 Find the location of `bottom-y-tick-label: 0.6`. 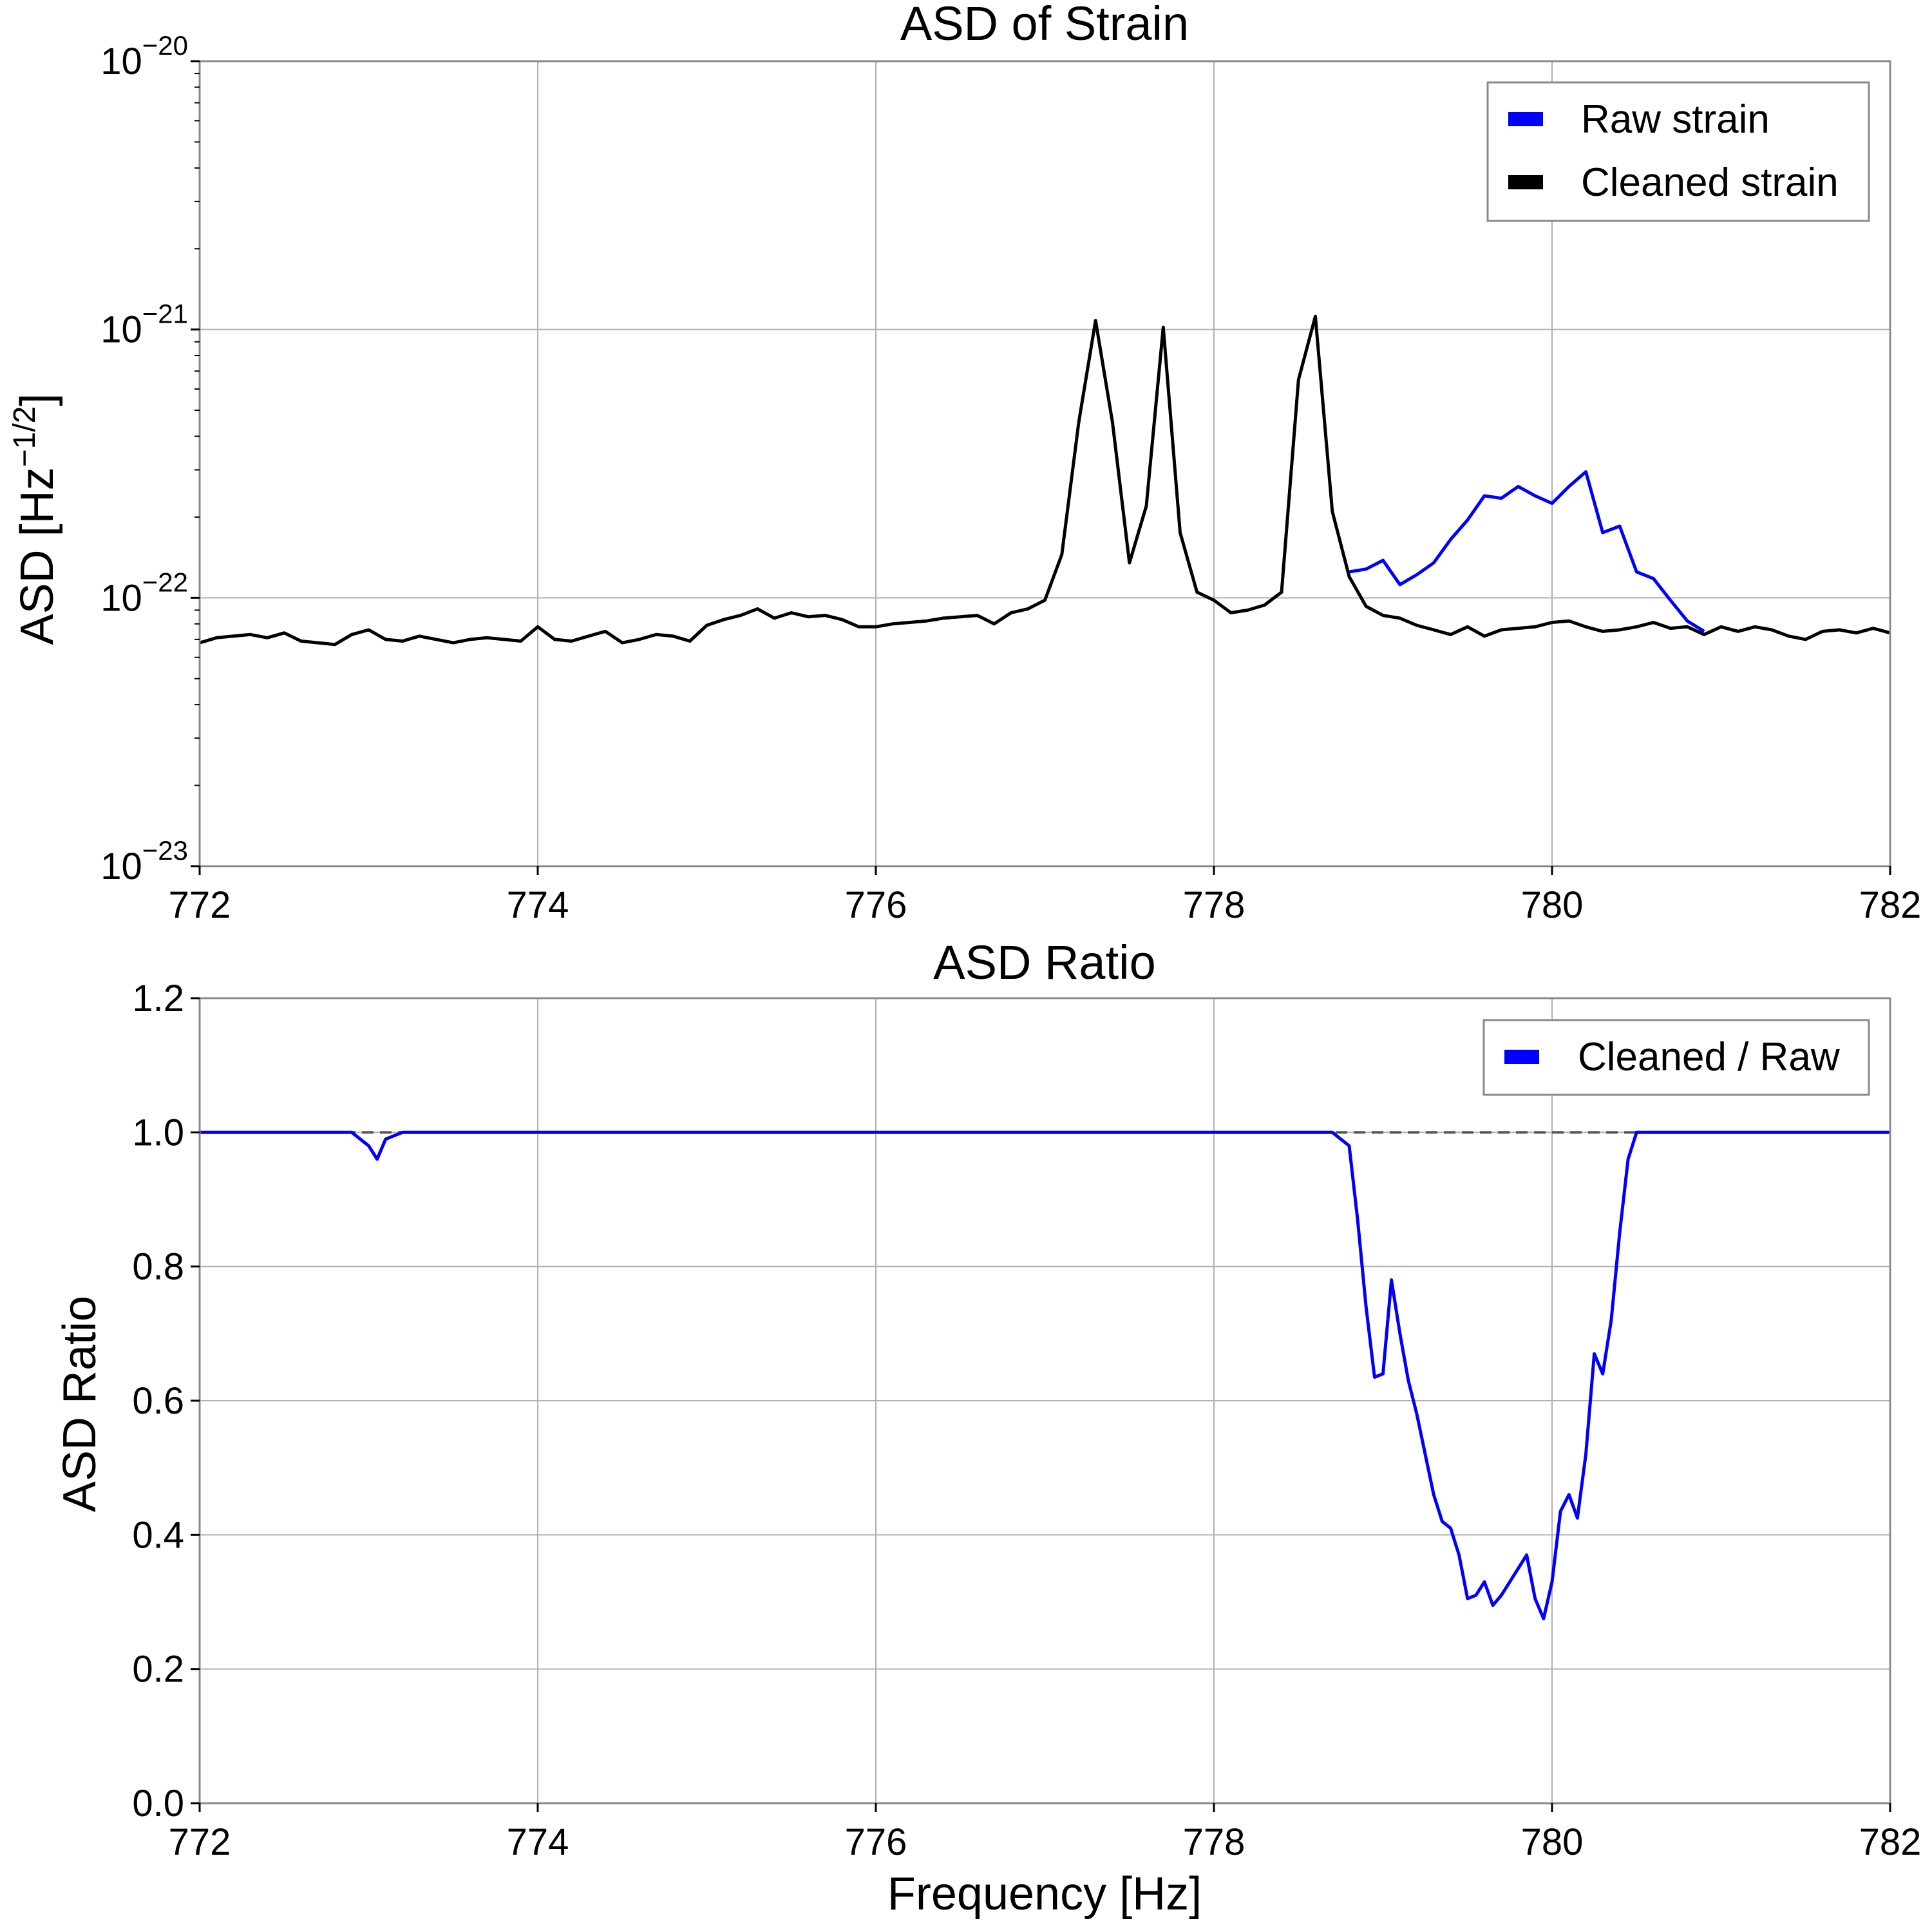

bottom-y-tick-label: 0.6 is located at coordinates (158, 1401).